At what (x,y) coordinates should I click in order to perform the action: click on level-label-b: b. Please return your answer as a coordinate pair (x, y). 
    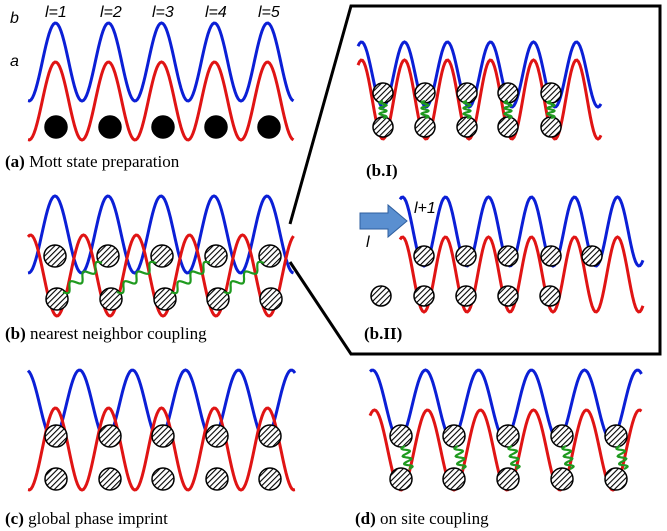
    Looking at the image, I should click on (14, 18).